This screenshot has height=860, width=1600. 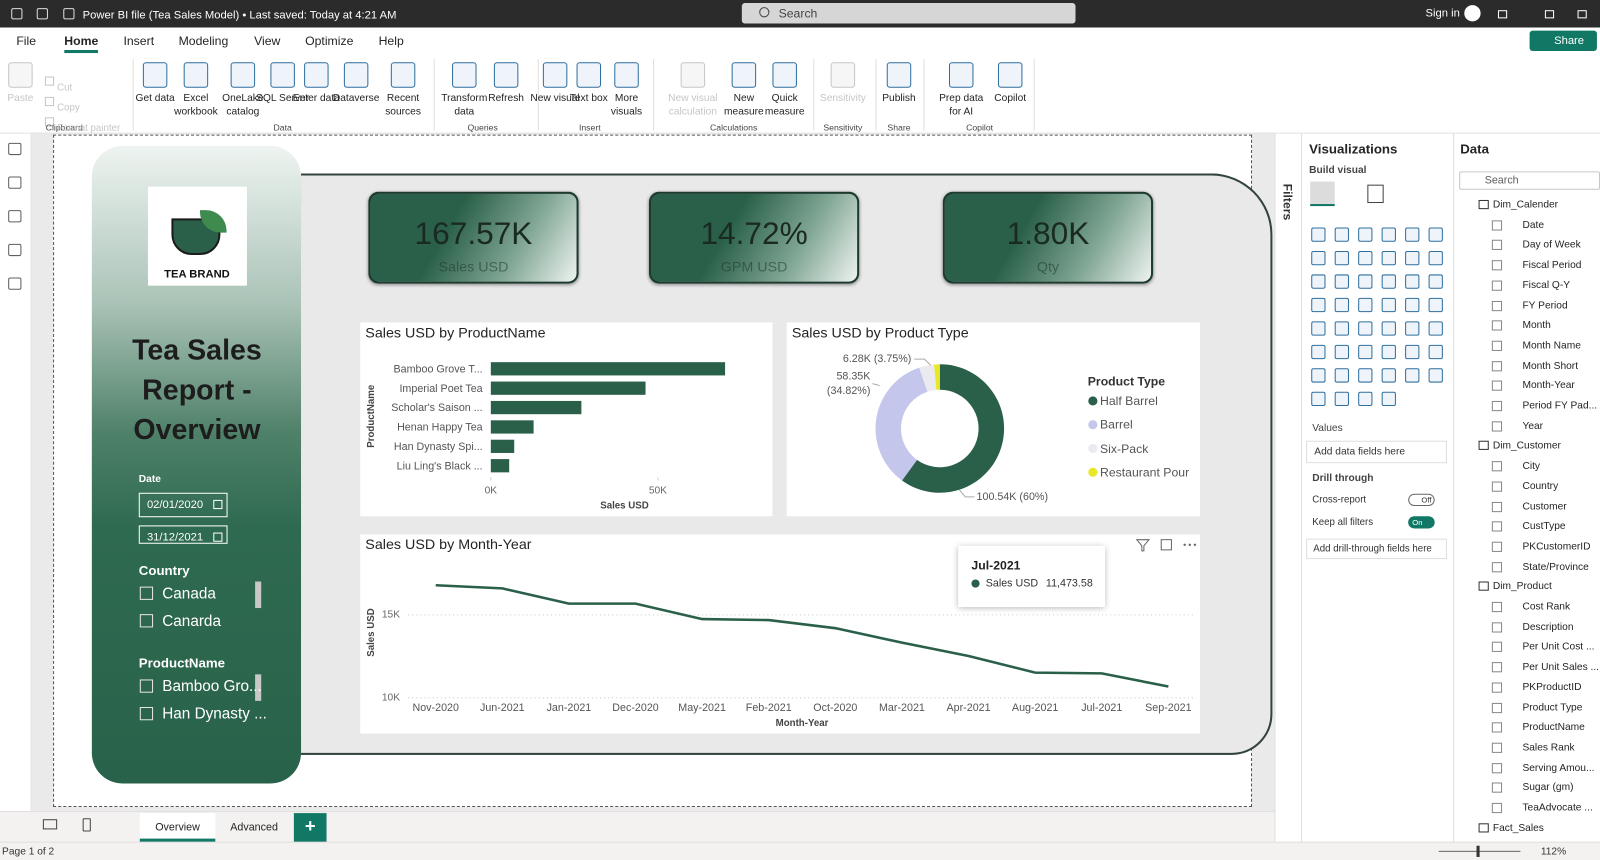 What do you see at coordinates (506, 98) in the screenshot?
I see `ribbon-item: Refresh` at bounding box center [506, 98].